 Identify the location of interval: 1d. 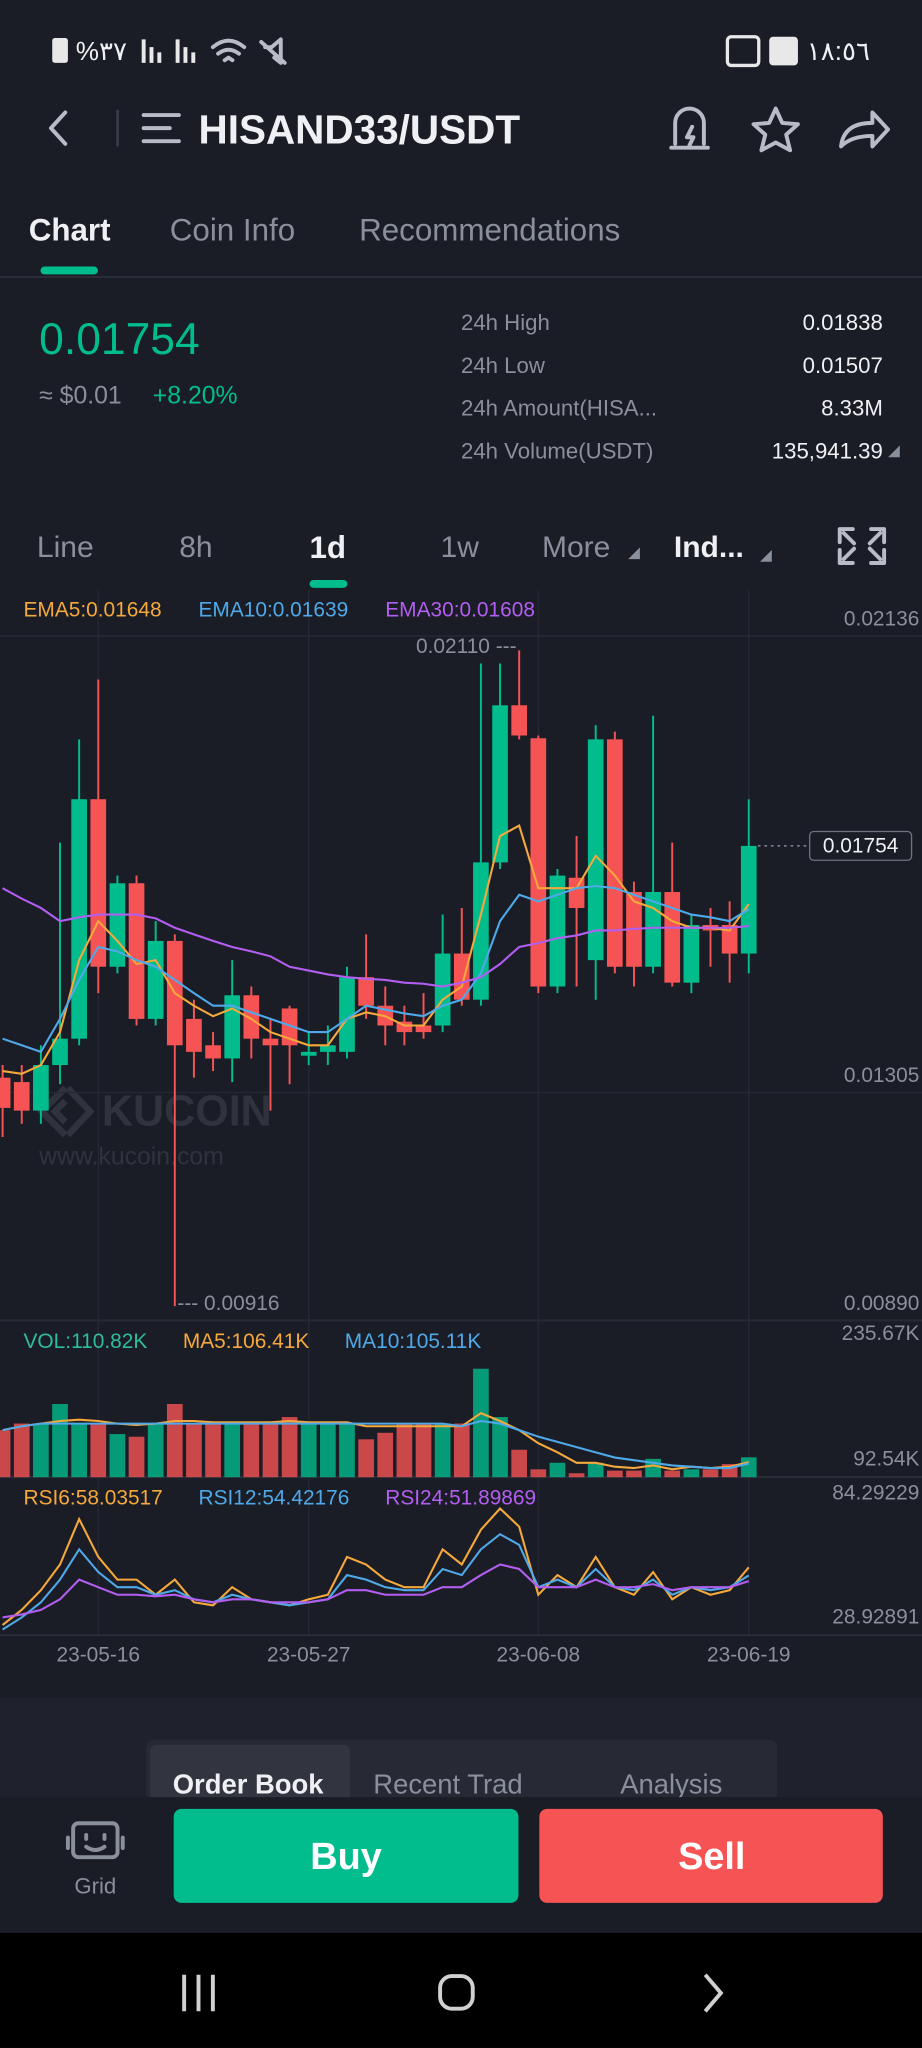
(328, 547).